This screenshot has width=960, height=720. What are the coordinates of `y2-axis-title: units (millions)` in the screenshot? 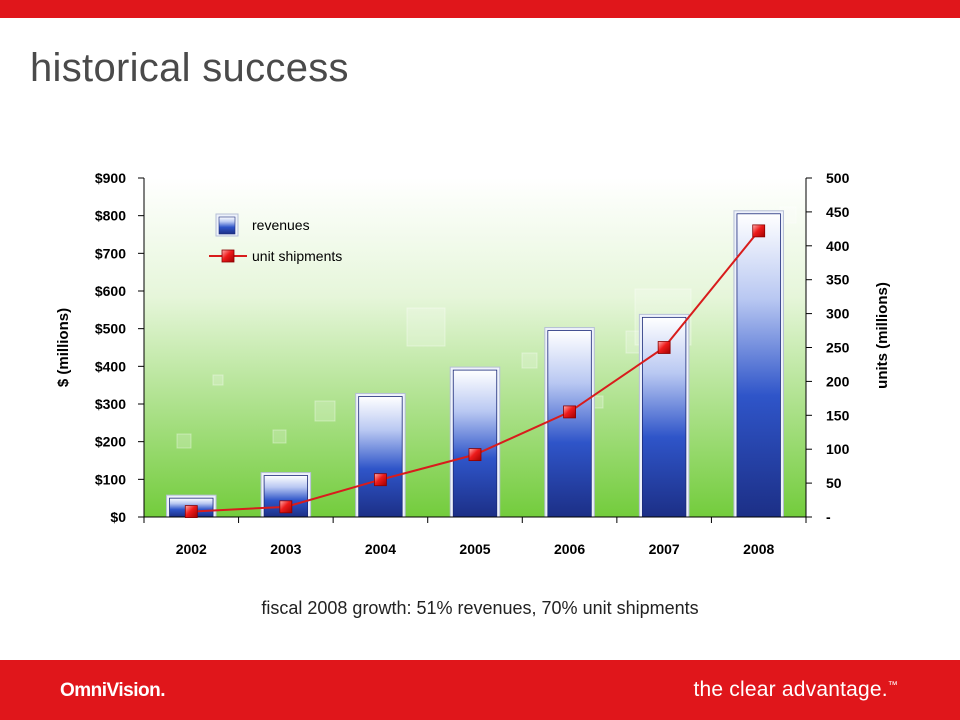 It's located at (882, 335).